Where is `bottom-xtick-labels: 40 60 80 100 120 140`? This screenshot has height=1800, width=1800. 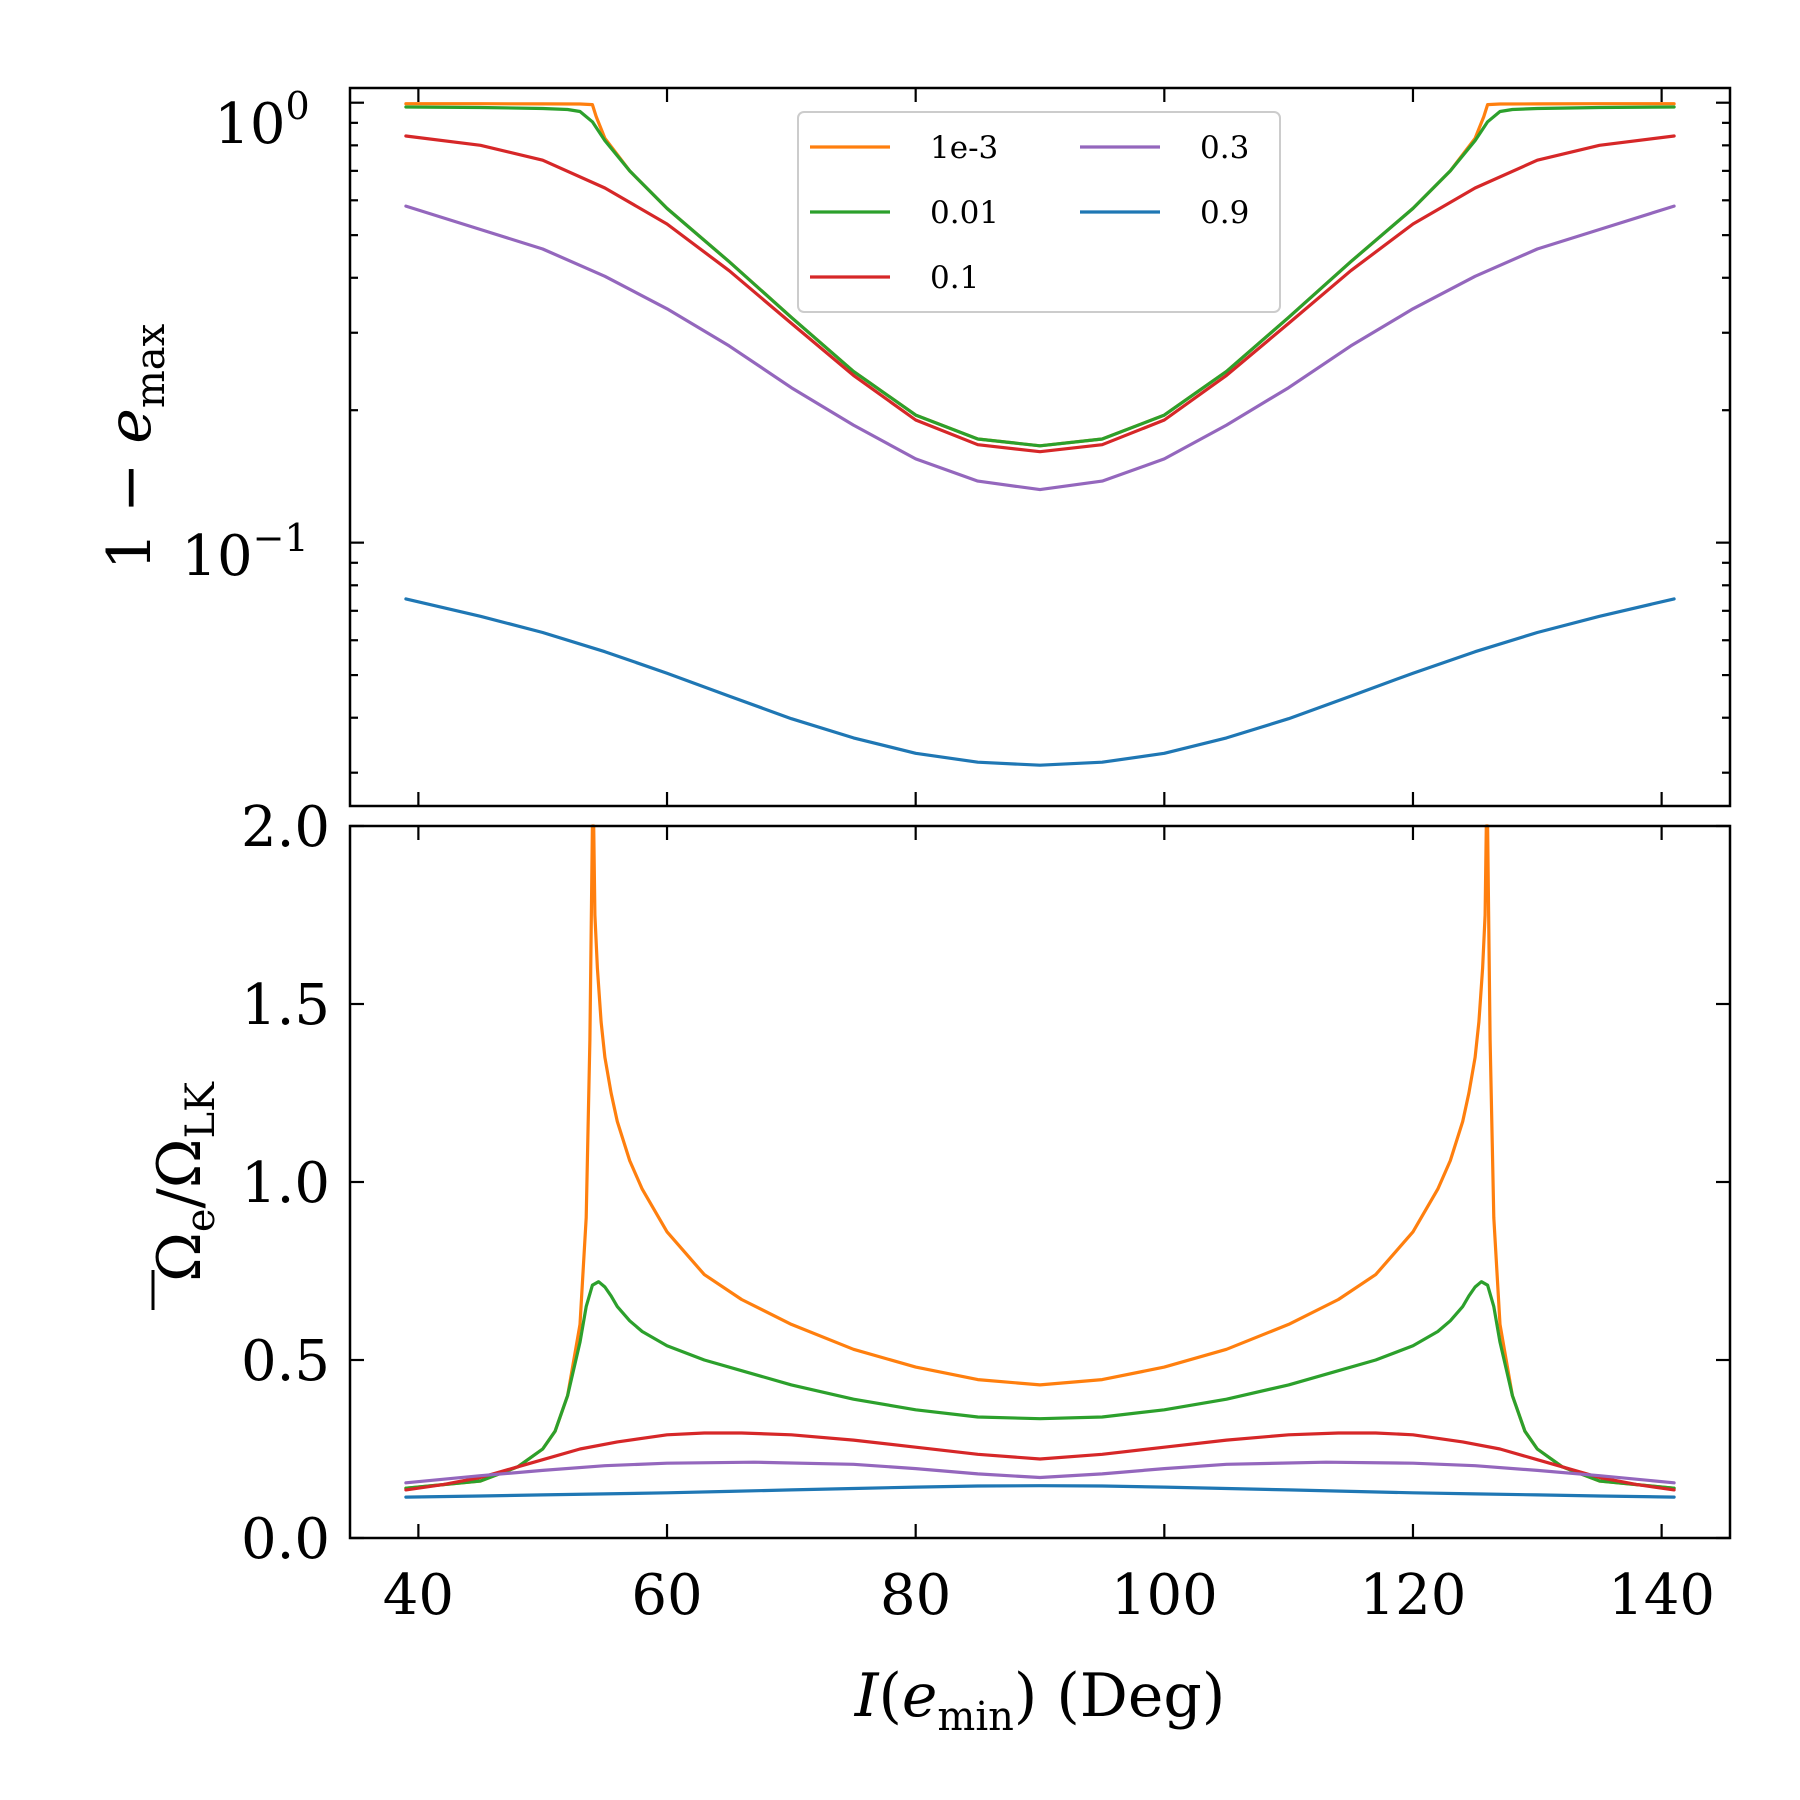 bottom-xtick-labels: 40 60 80 100 120 140 is located at coordinates (1049, 1595).